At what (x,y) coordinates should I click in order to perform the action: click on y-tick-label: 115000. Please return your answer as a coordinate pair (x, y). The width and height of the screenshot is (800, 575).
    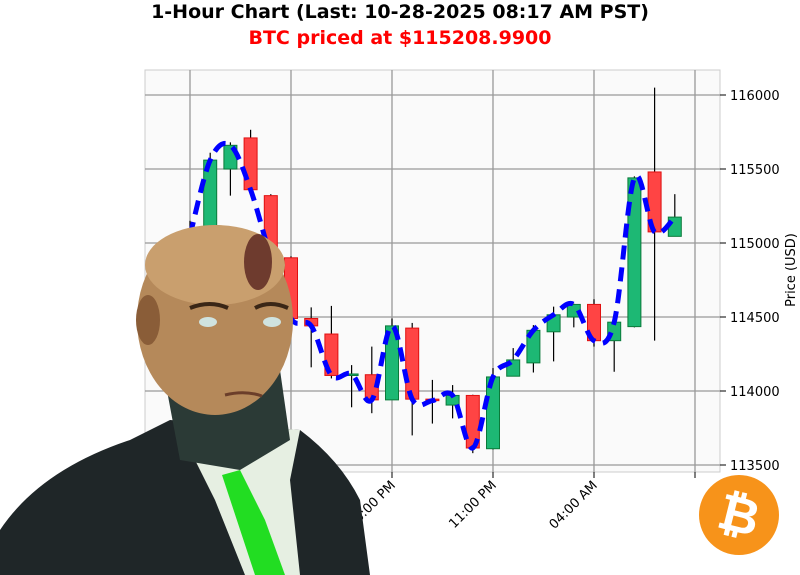
    Looking at the image, I should click on (755, 244).